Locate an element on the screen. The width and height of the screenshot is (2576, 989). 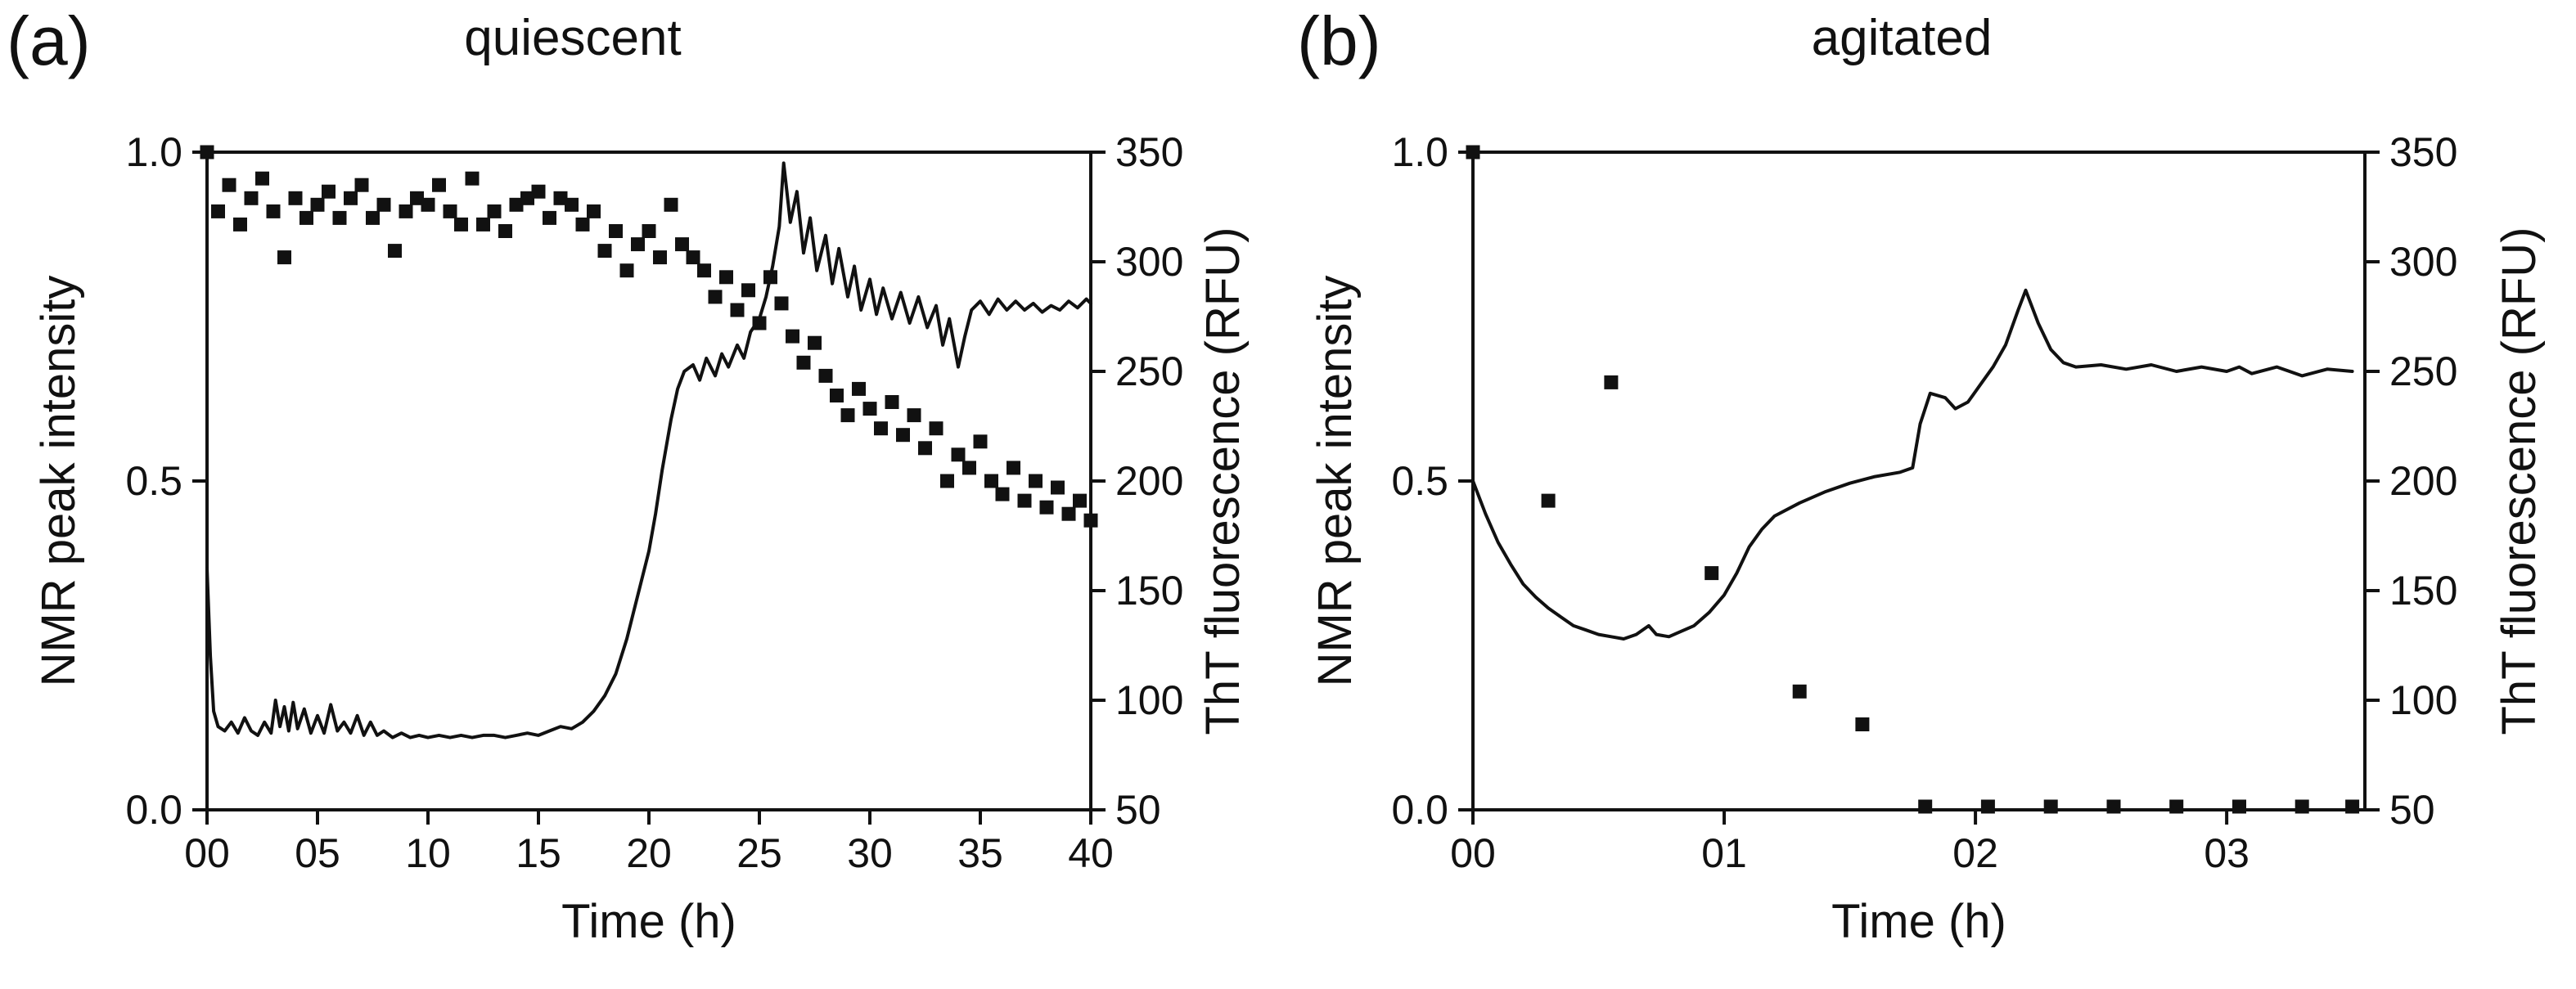
x-axis-ticks: 00 05 10 15 20 25 30 35 40 is located at coordinates (649, 843).